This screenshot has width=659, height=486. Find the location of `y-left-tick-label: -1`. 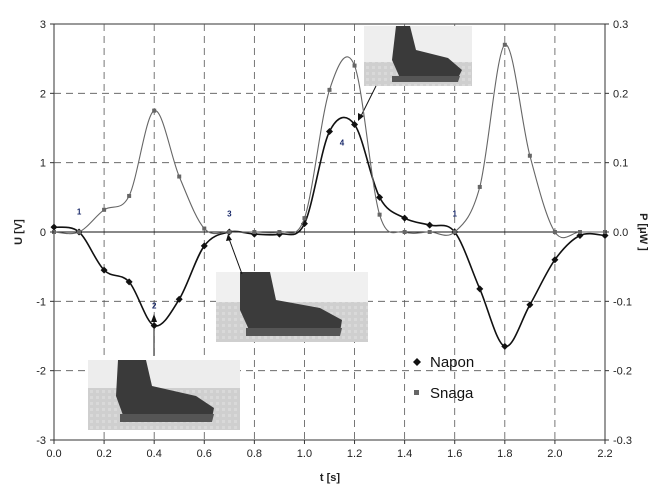

y-left-tick-label: -1 is located at coordinates (41, 302).